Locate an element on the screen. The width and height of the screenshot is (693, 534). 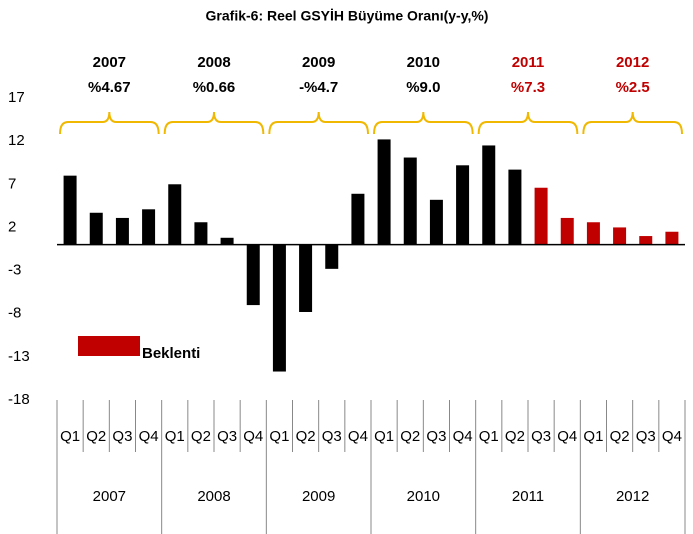
group-label: 2011 is located at coordinates (528, 496).